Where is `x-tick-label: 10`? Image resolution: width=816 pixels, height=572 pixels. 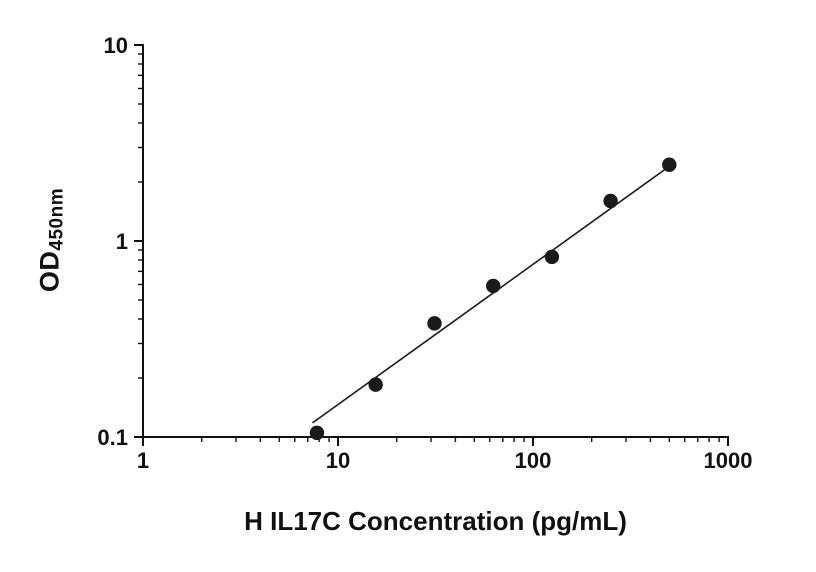 x-tick-label: 10 is located at coordinates (338, 460).